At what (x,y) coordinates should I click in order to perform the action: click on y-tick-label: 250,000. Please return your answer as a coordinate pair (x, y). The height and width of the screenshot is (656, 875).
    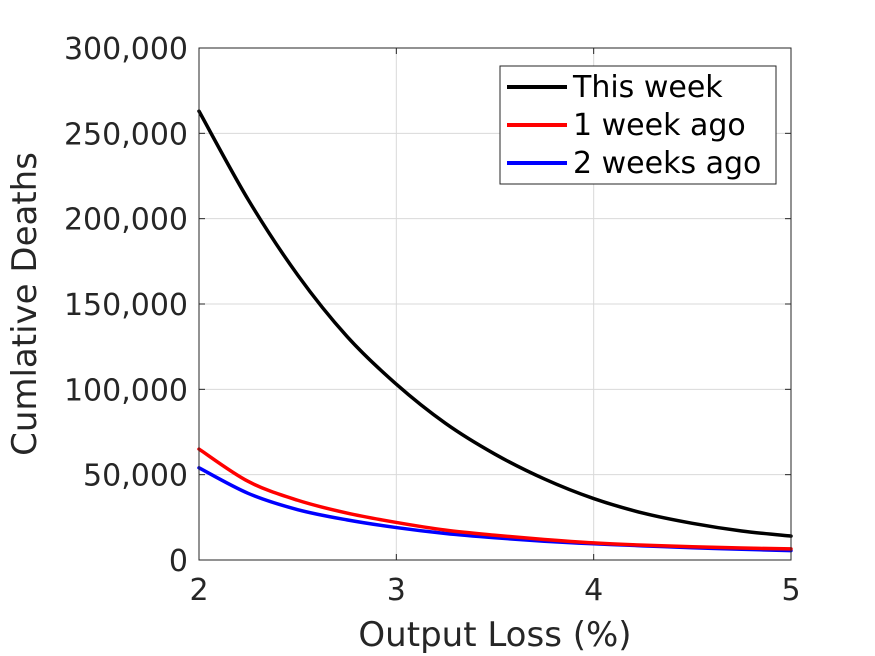
    Looking at the image, I should click on (126, 134).